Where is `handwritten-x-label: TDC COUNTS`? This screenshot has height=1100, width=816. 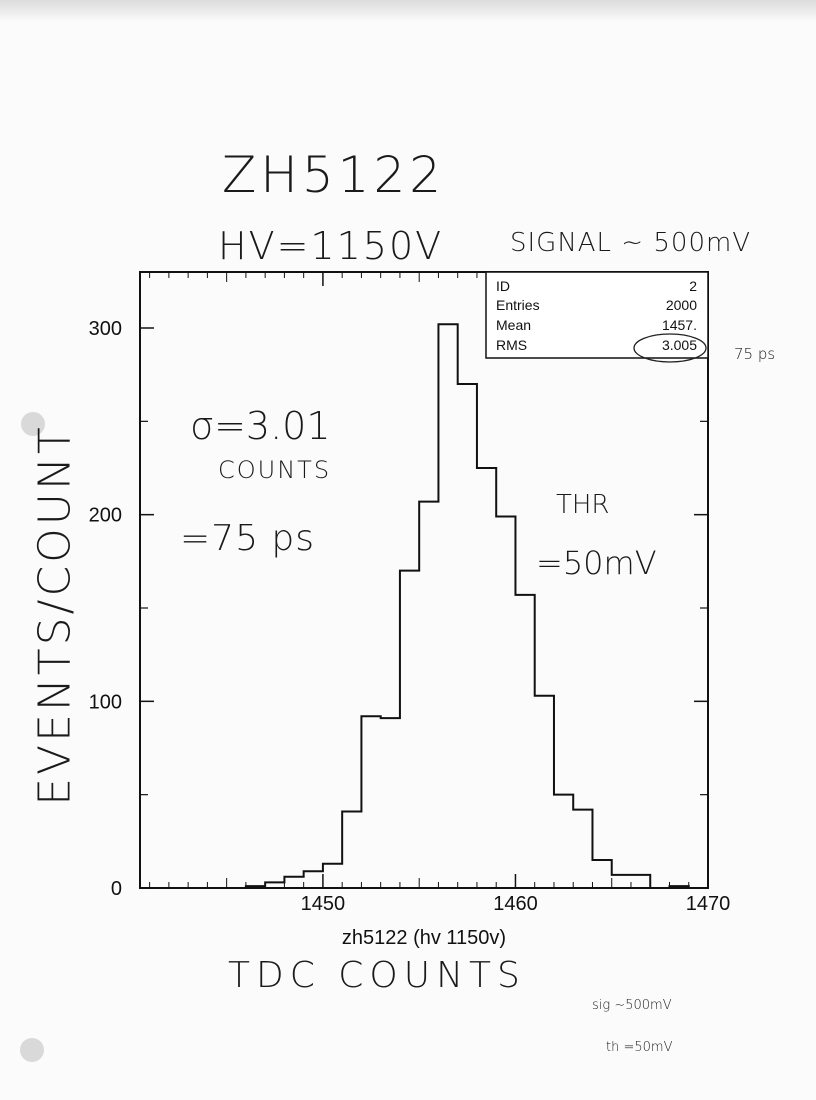 handwritten-x-label: TDC COUNTS is located at coordinates (377, 975).